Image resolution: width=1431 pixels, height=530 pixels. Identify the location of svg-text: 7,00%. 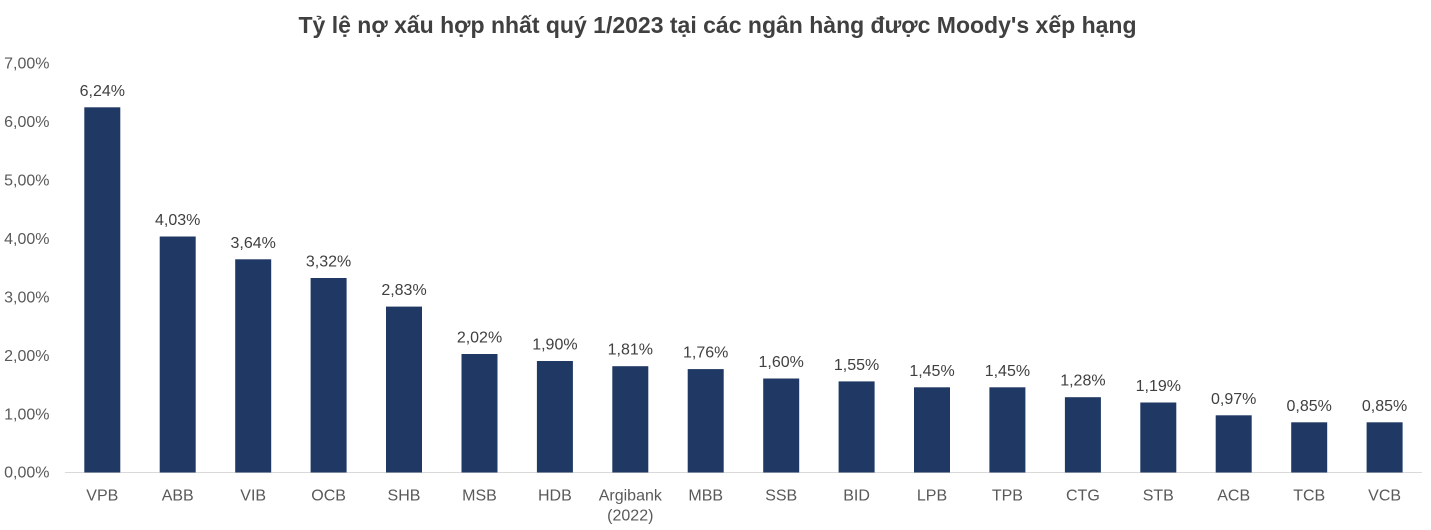
(26, 64).